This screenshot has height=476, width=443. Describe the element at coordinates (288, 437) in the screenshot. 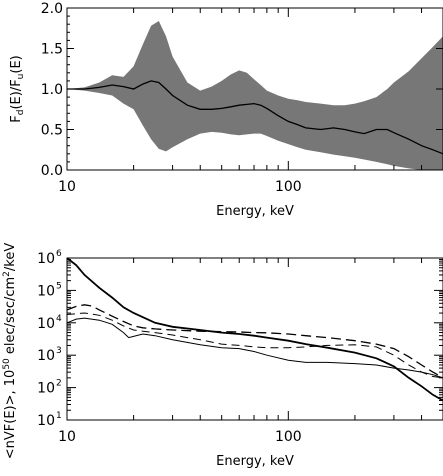

I see `spectrum-x-tick-label: 100` at that location.